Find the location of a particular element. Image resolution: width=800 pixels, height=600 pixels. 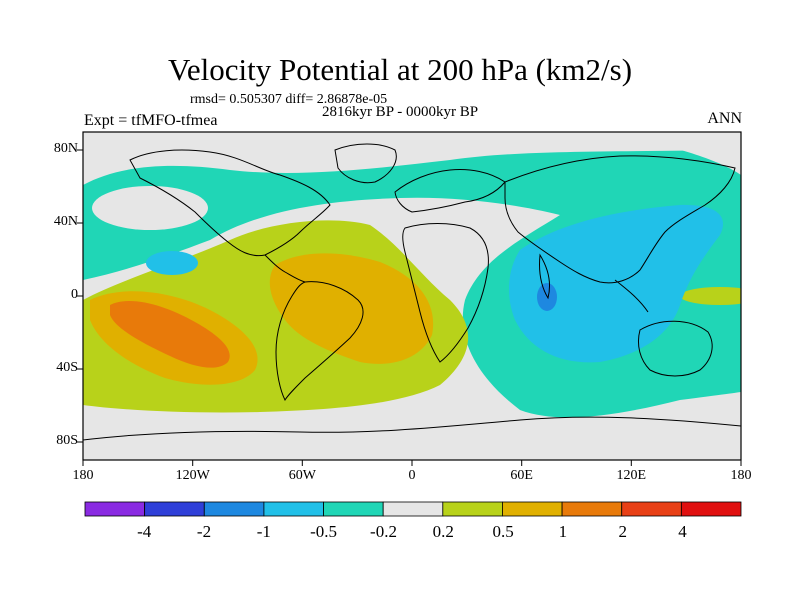

colorbar-label: 4 is located at coordinates (682, 531).